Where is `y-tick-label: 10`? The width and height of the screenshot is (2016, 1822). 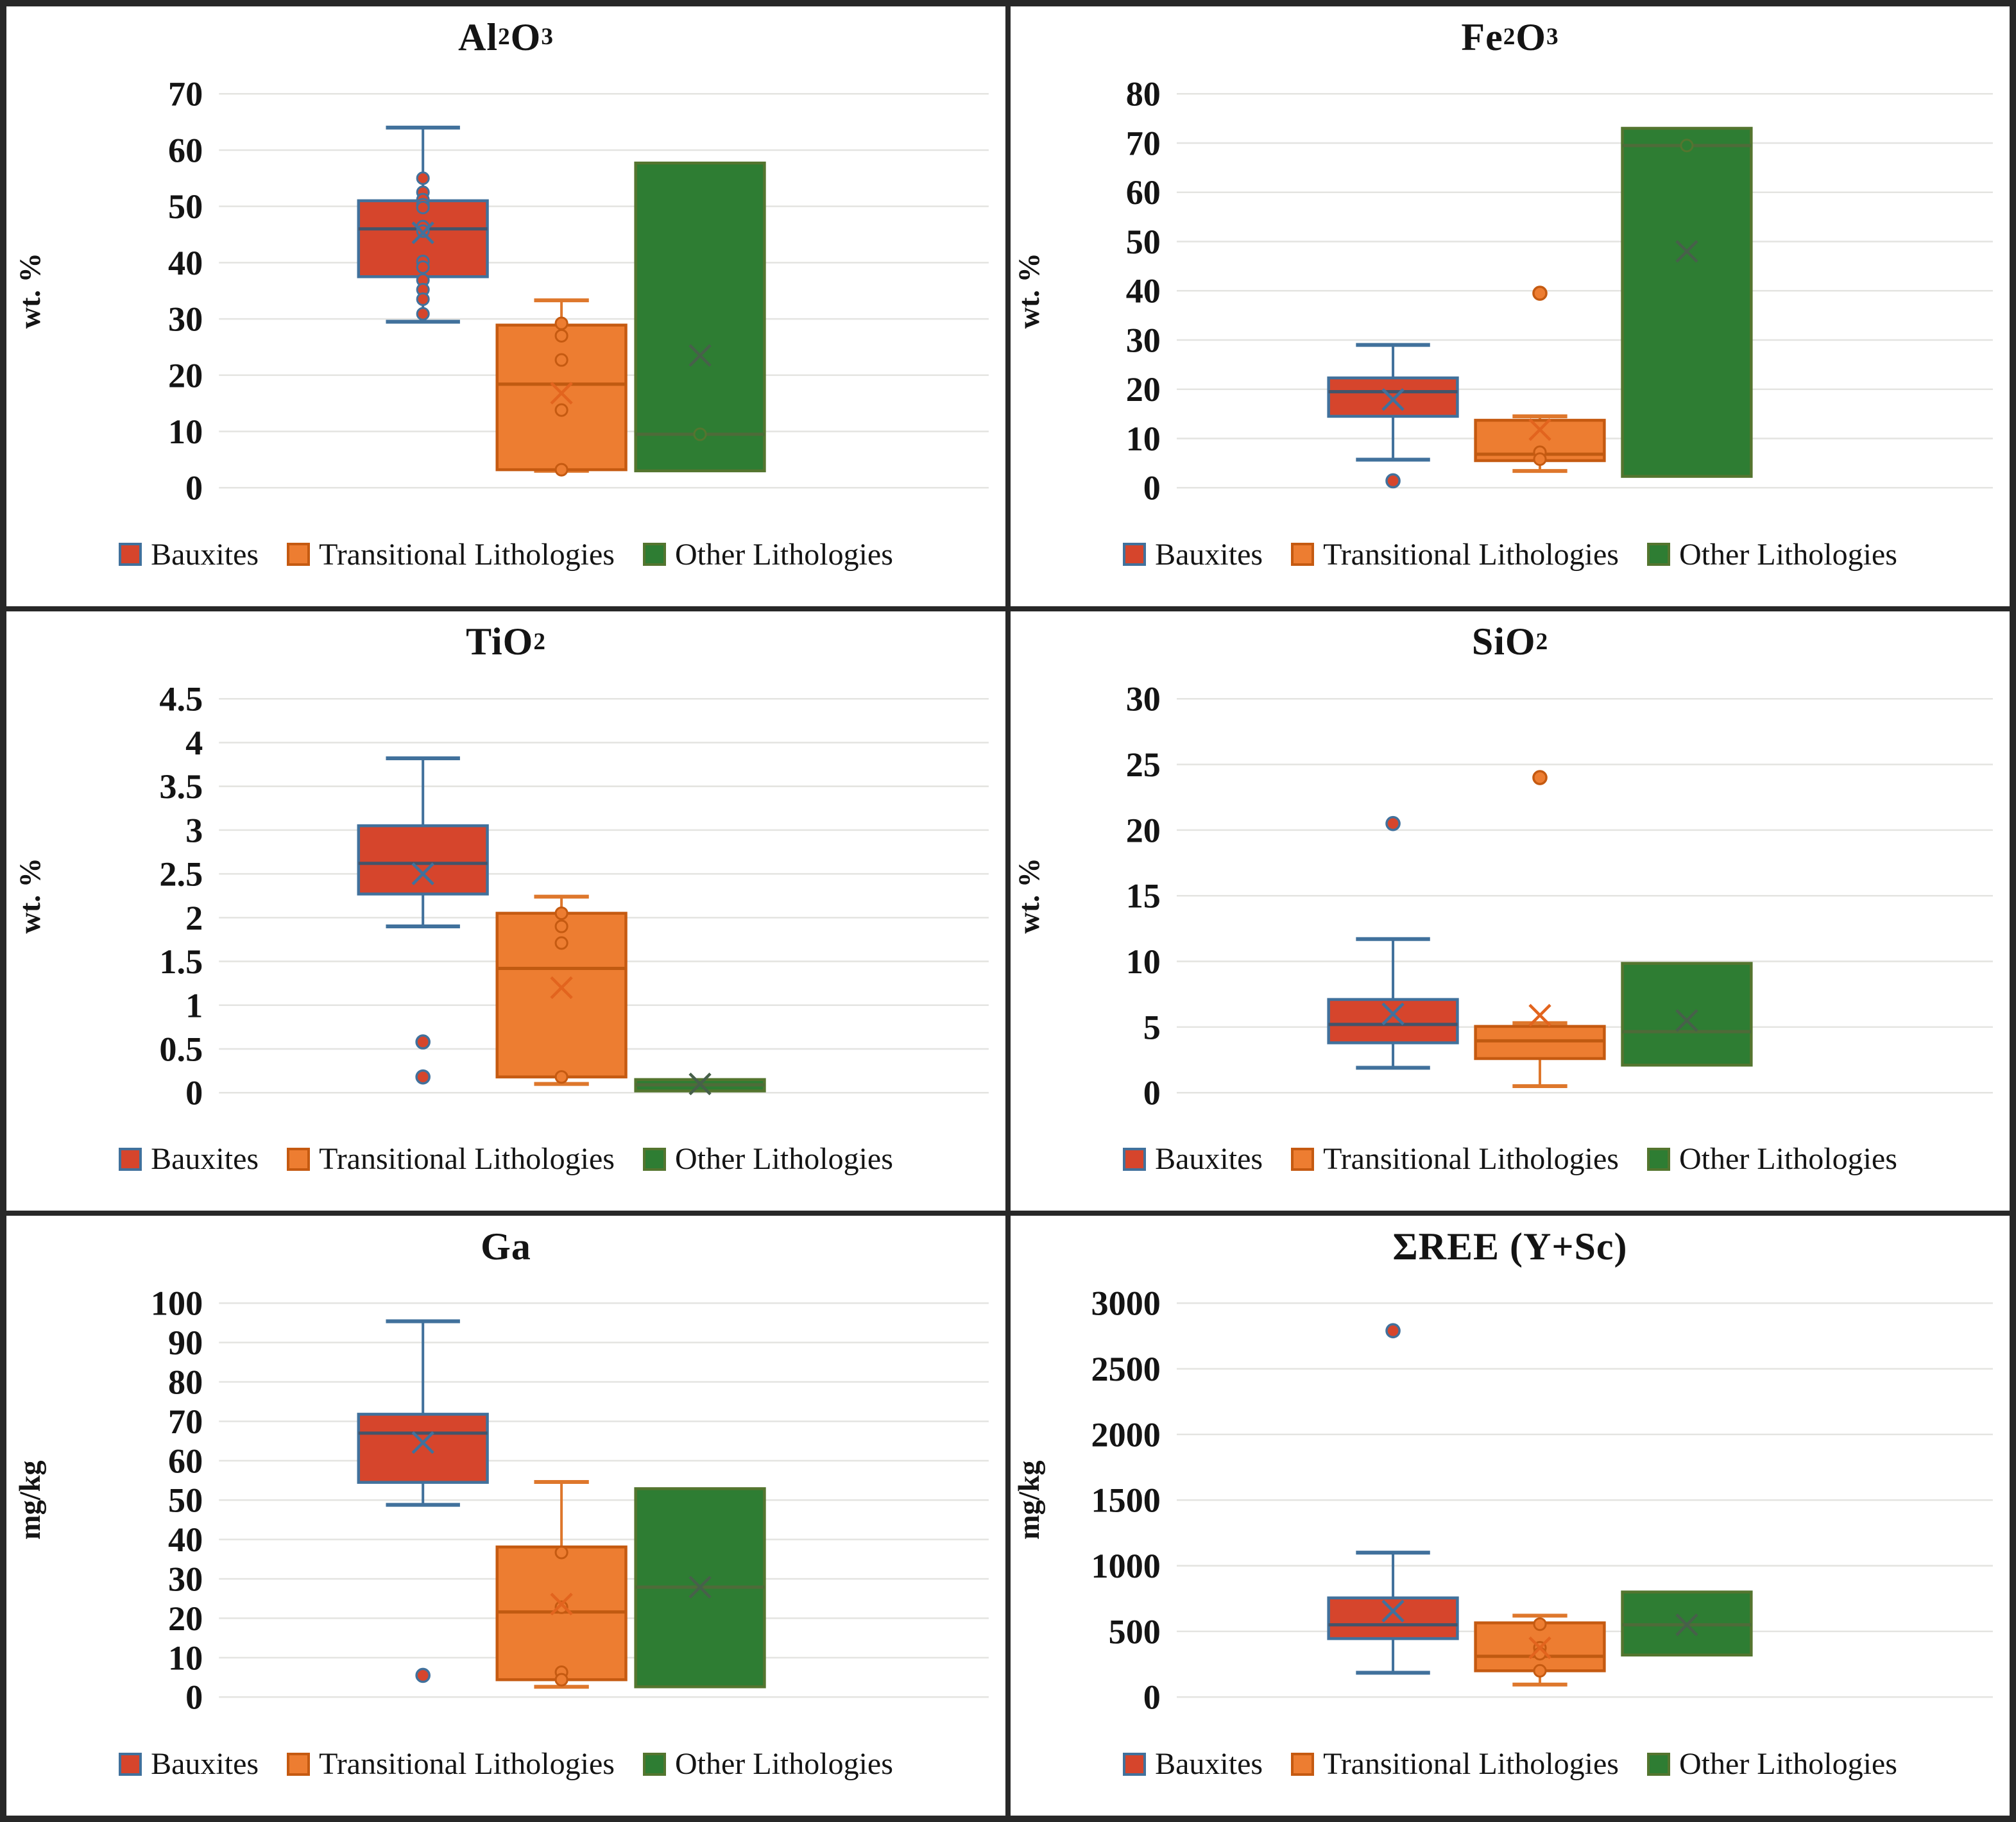
y-tick-label: 10 is located at coordinates (1143, 962).